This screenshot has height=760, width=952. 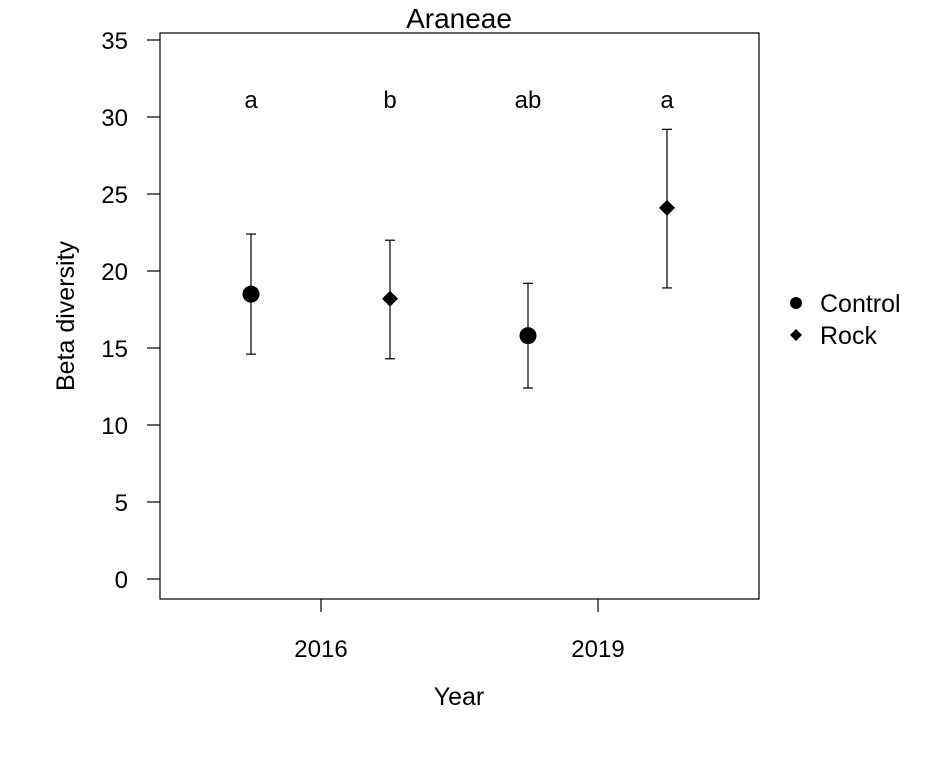 What do you see at coordinates (528, 100) in the screenshot?
I see `significance-letter: ab` at bounding box center [528, 100].